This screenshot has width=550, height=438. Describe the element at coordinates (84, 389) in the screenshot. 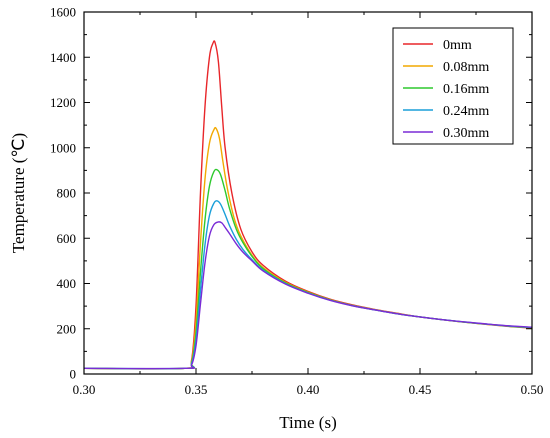

I see `x-tick-label: 0.30` at that location.